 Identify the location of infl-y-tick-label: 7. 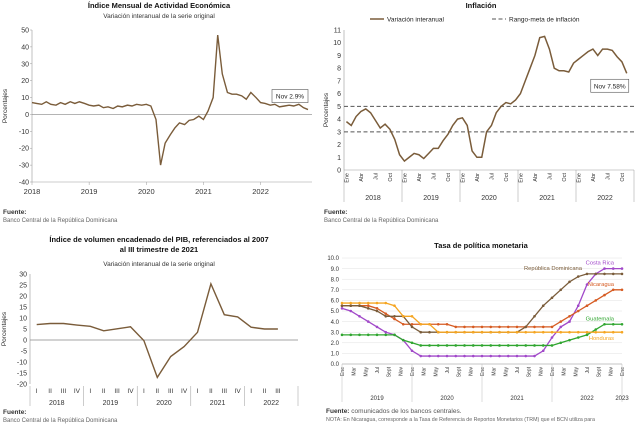
(339, 81).